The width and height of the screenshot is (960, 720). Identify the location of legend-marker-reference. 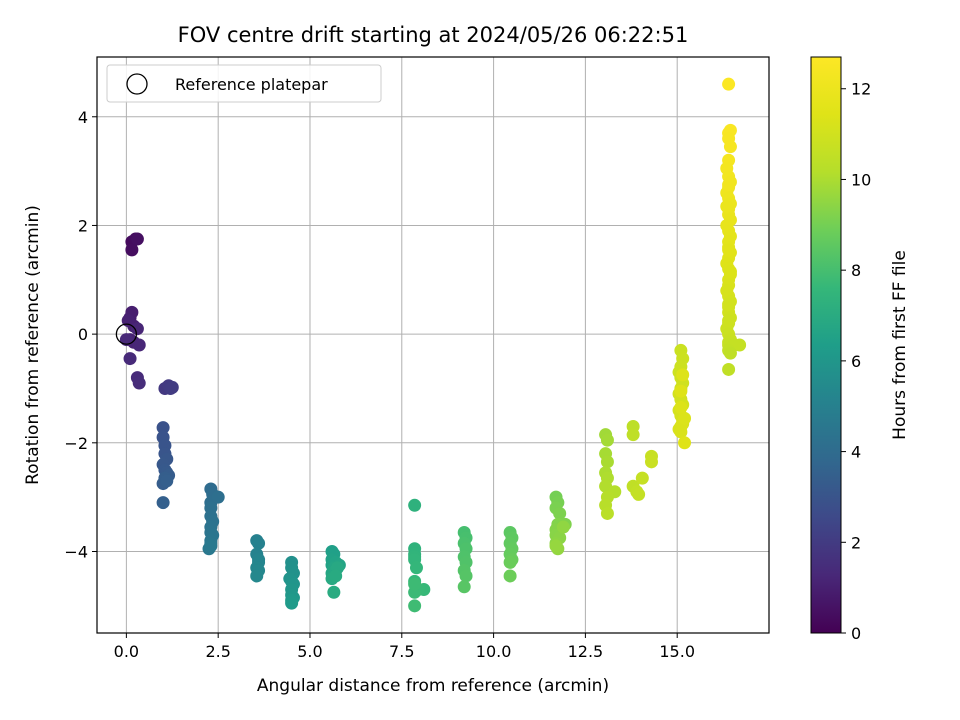
(137, 84).